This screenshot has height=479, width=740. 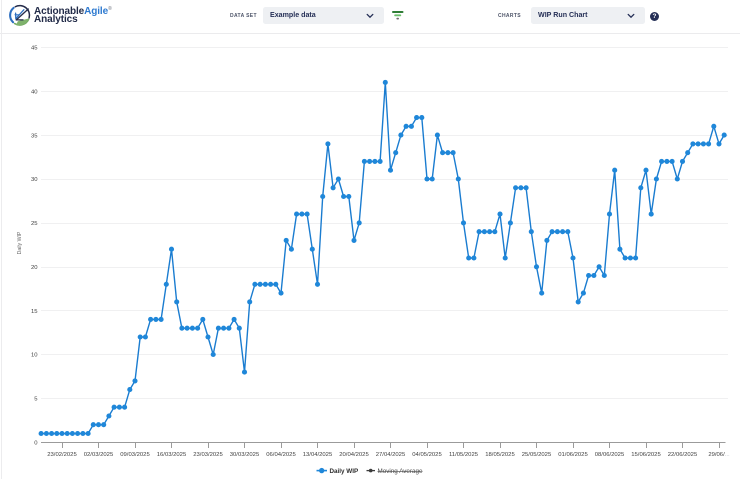 I want to click on svg-text: 06/04/2025, so click(x=281, y=455).